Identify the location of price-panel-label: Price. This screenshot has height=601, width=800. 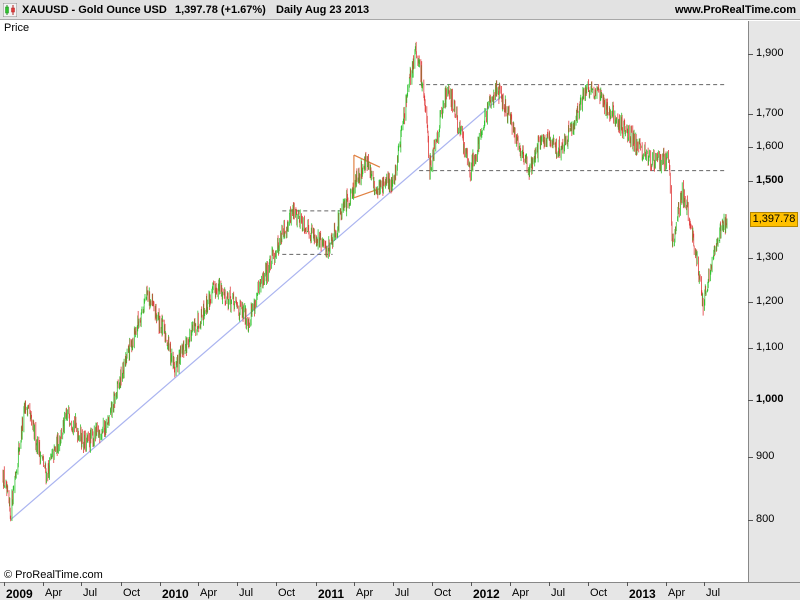
(17, 28).